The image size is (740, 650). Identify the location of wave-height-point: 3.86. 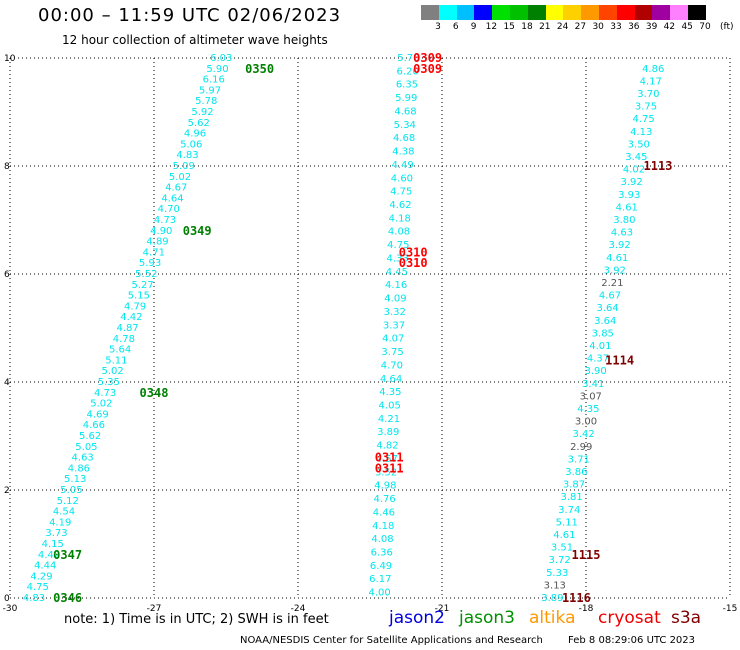
(576, 472).